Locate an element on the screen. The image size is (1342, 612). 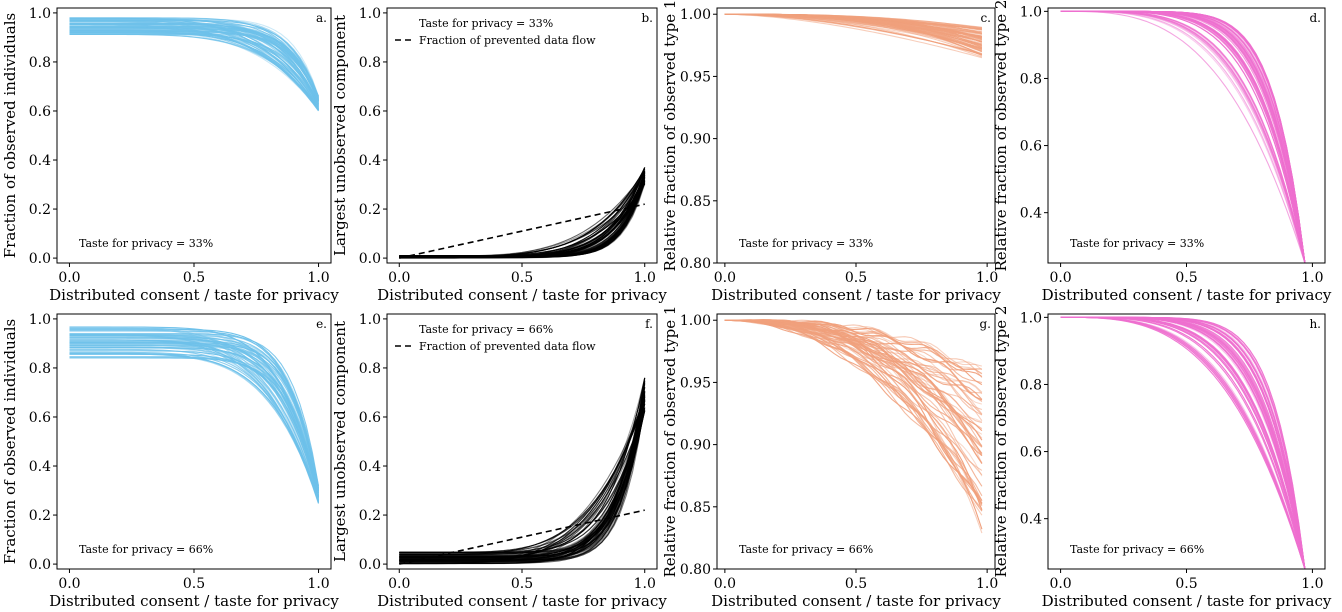
y-axis-label: Relative fraction of observed type 2 is located at coordinates (1001, 135).